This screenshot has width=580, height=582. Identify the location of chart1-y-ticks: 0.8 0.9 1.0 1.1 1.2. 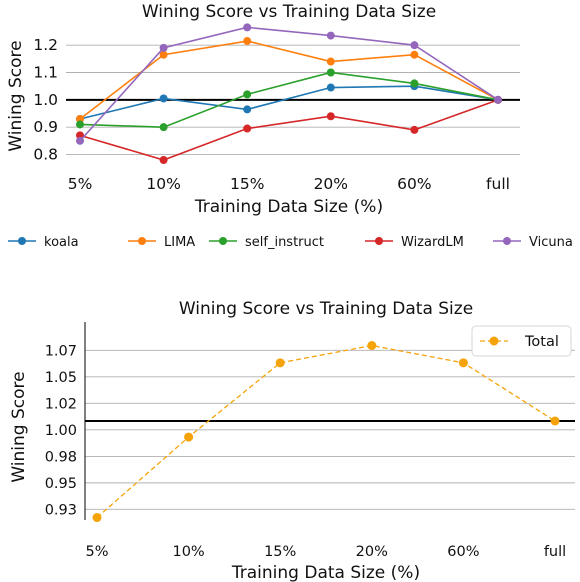
(45, 99).